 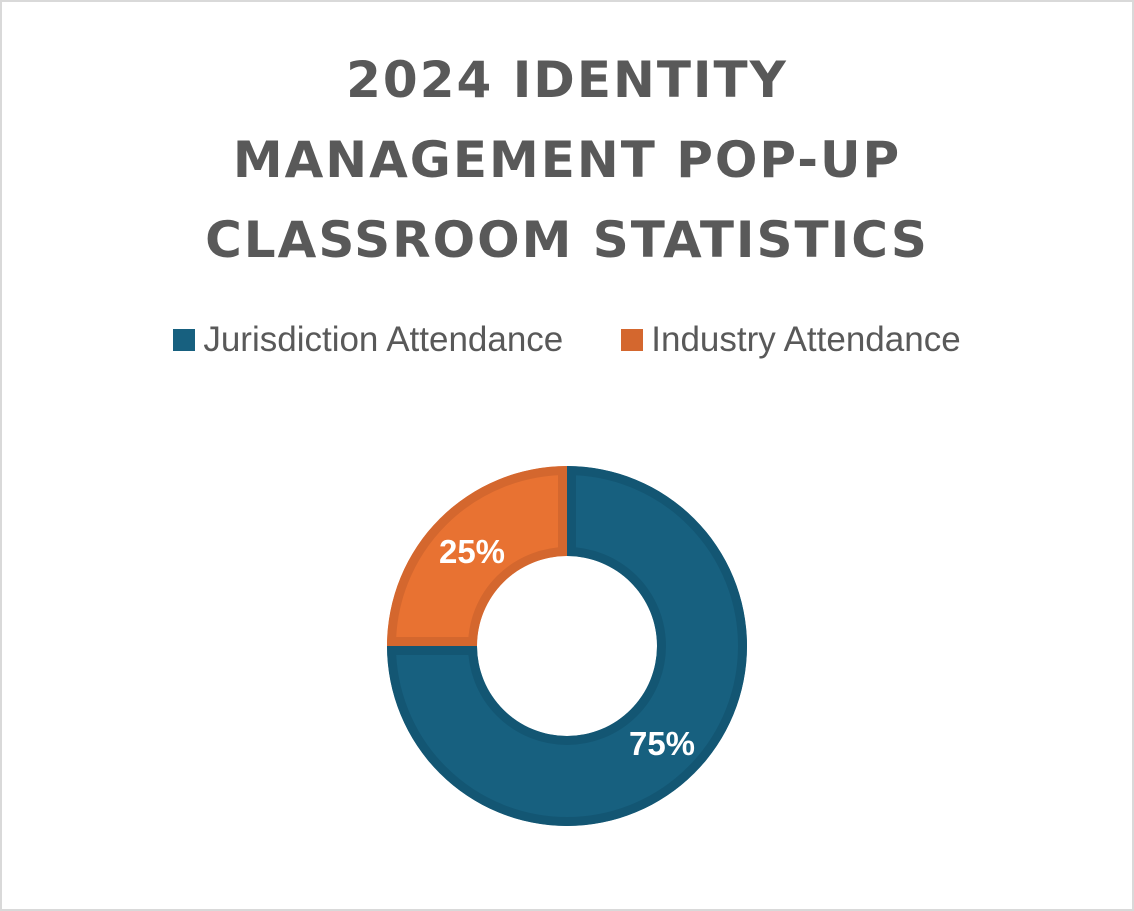 What do you see at coordinates (472, 551) in the screenshot?
I see `data-label-industry: 25%` at bounding box center [472, 551].